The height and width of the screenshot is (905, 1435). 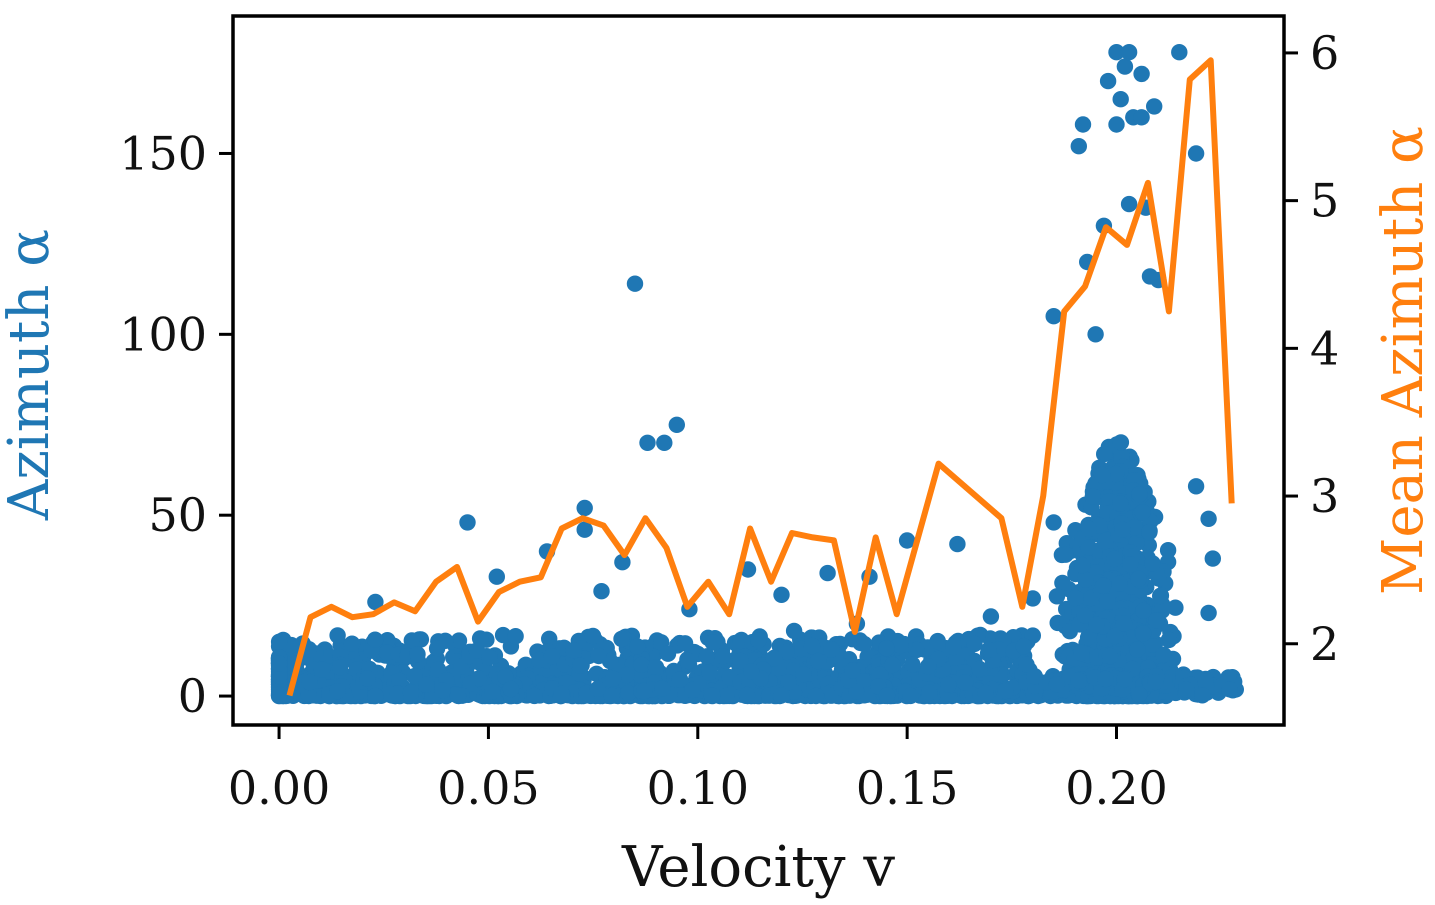 What do you see at coordinates (279, 788) in the screenshot?
I see `x-tick-label: 0.00` at bounding box center [279, 788].